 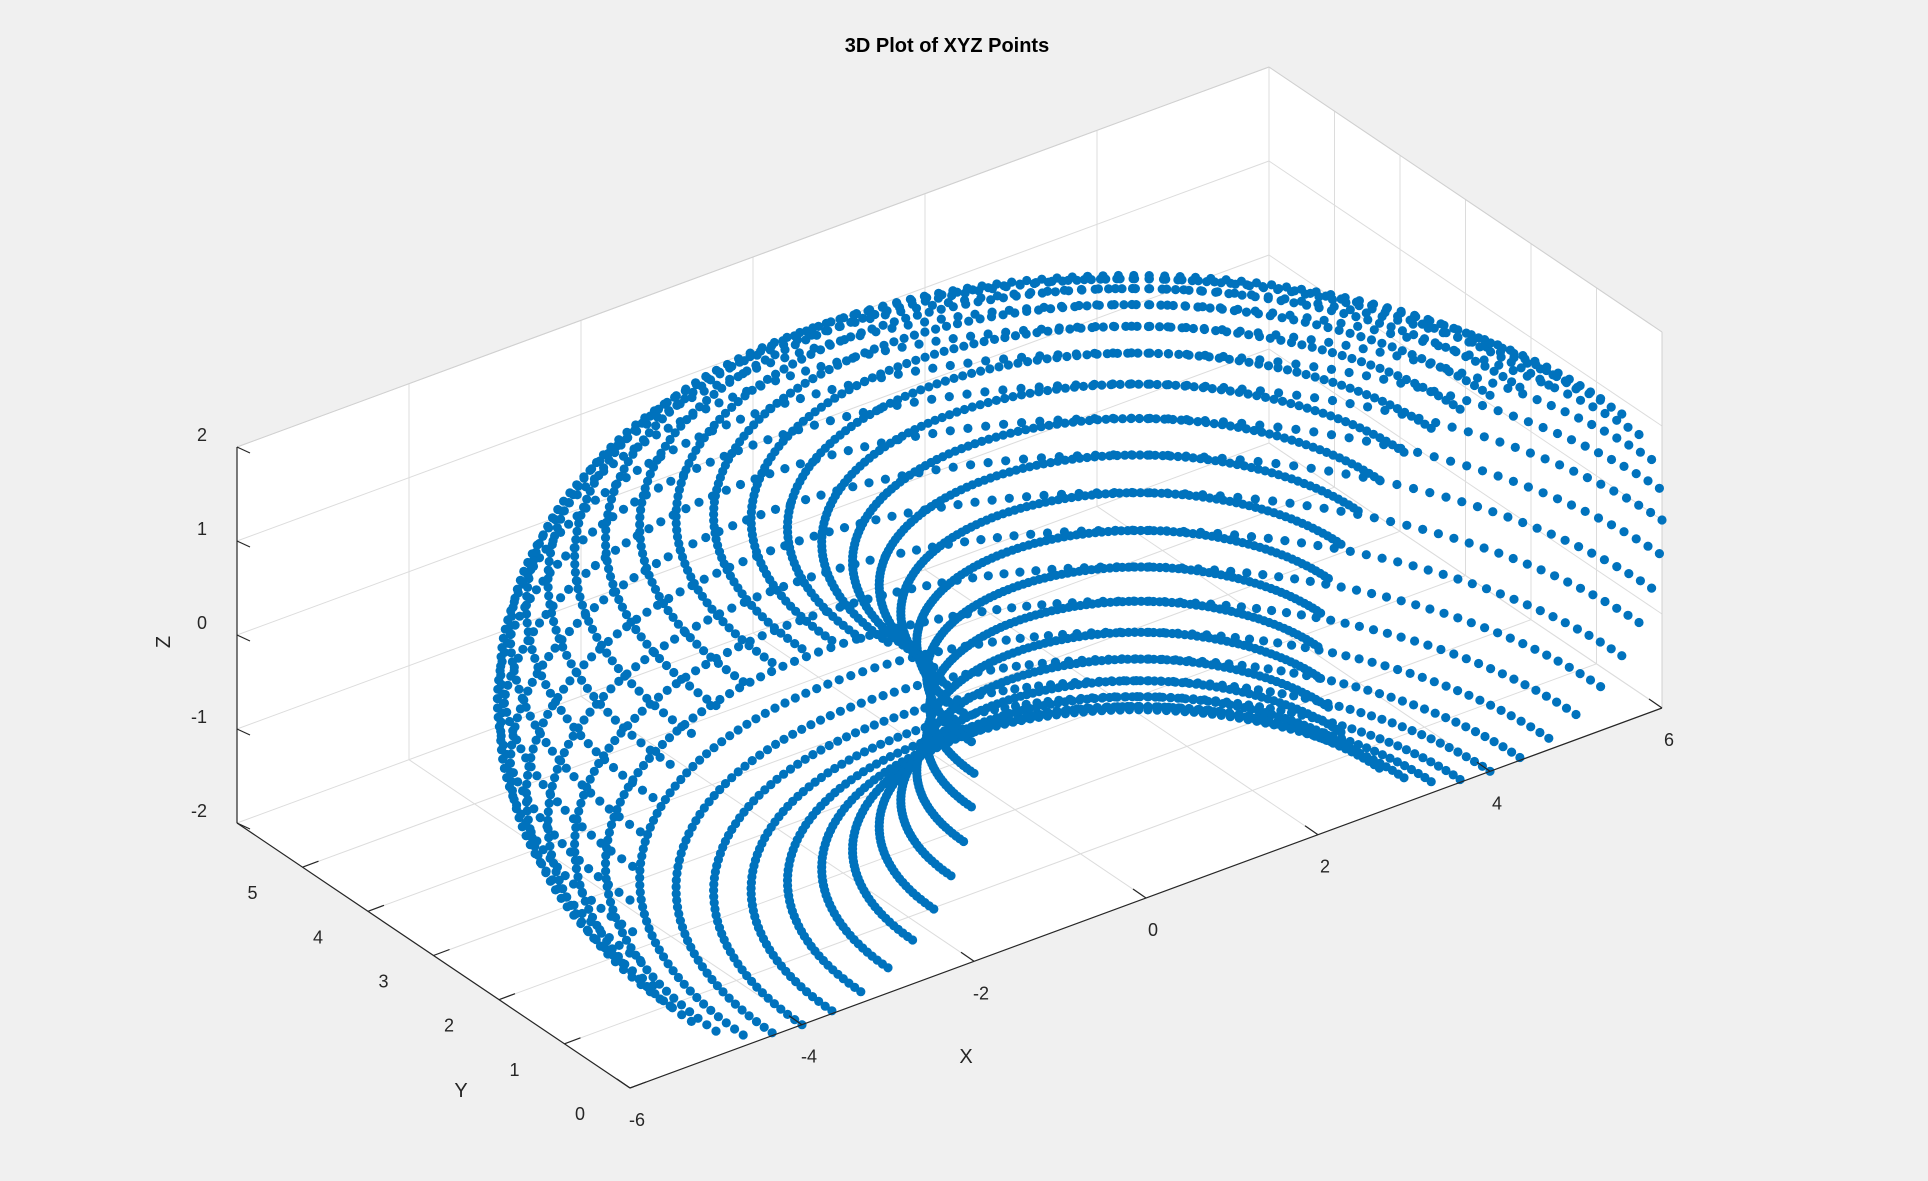 I want to click on x-tick-label: -6, so click(x=637, y=1120).